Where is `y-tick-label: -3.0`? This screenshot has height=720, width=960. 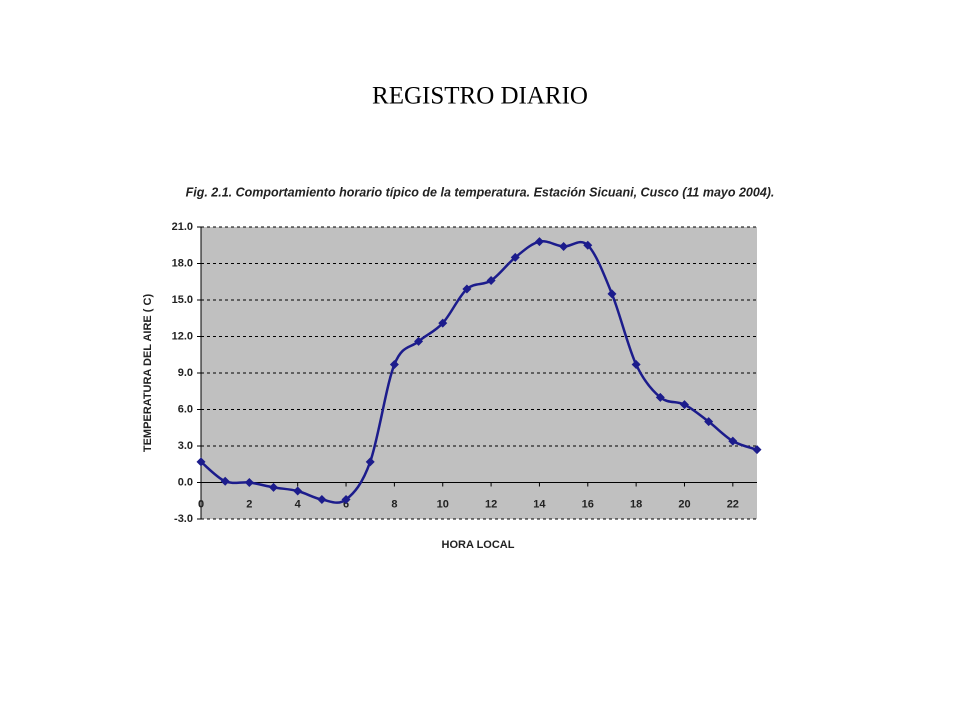
y-tick-label: -3.0 is located at coordinates (183, 519).